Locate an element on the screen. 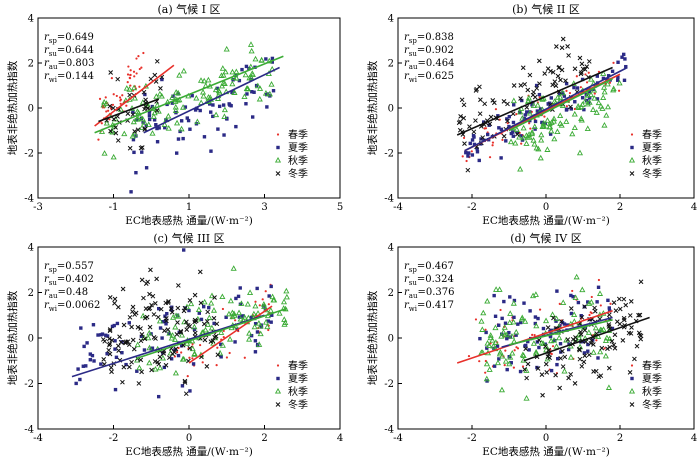 The image size is (700, 459). correlation-stat: rsp=0.467 is located at coordinates (429, 267).